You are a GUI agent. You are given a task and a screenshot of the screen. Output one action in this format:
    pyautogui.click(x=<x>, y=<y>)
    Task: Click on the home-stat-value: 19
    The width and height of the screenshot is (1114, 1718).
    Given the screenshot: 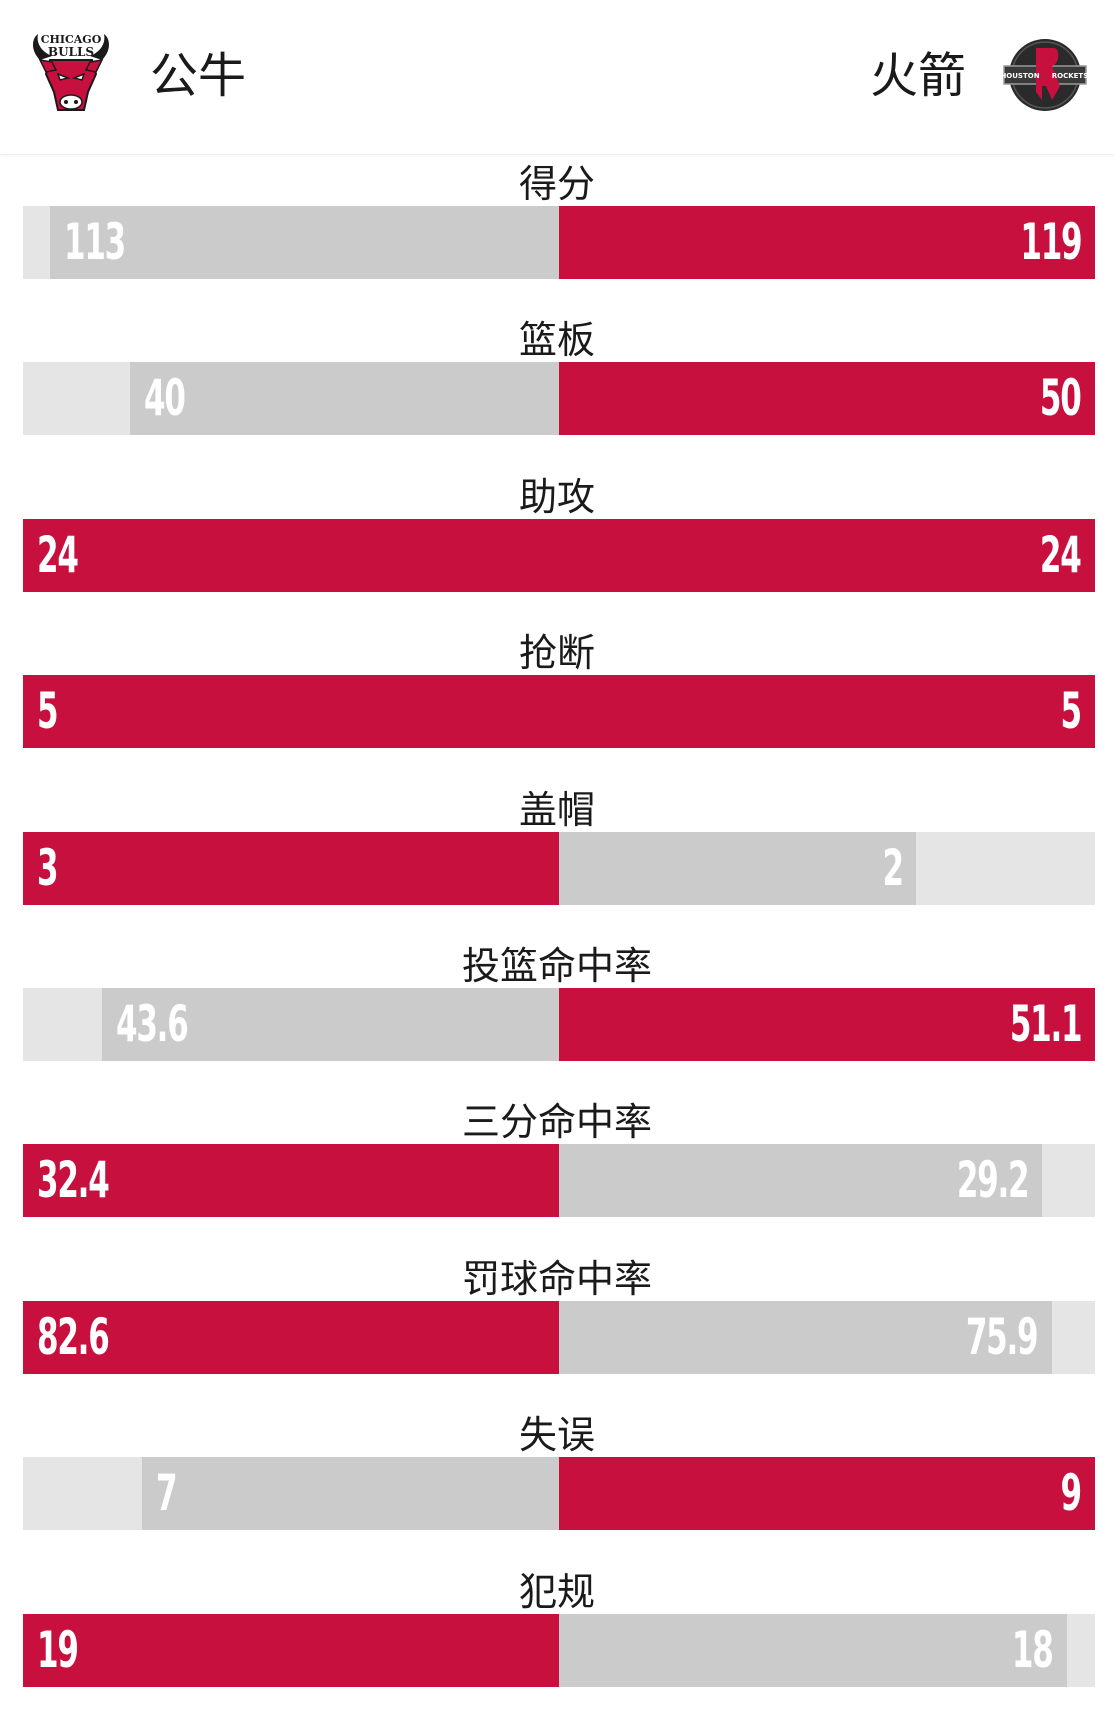 What is the action you would take?
    pyautogui.click(x=58, y=1649)
    